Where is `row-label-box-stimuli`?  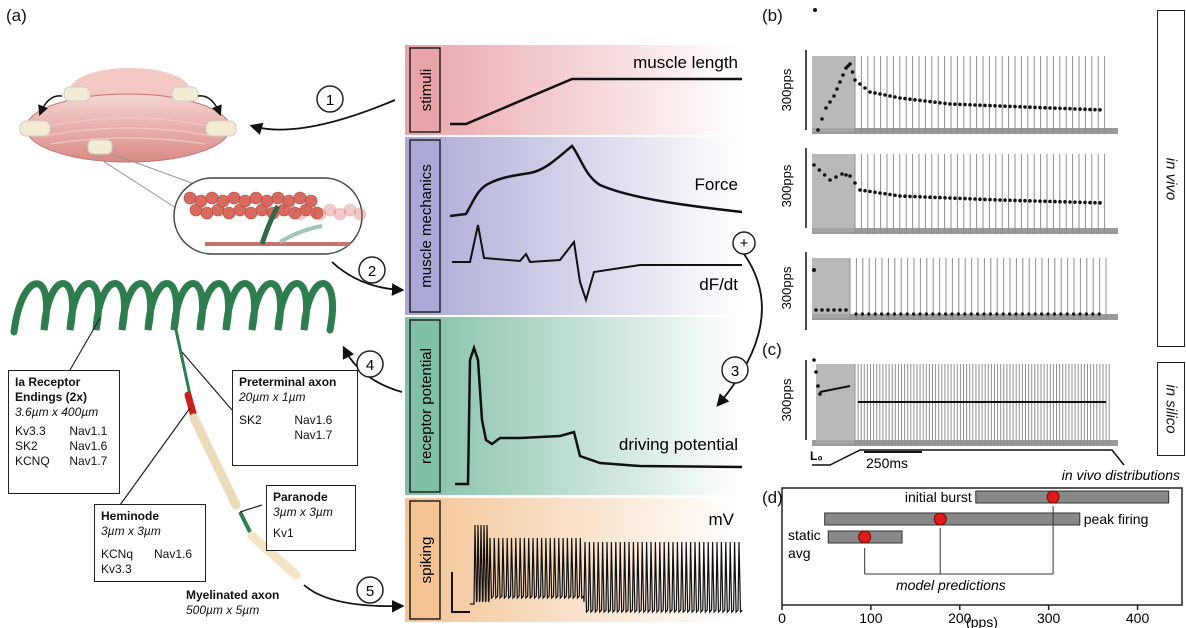 row-label-box-stimuli is located at coordinates (425, 90).